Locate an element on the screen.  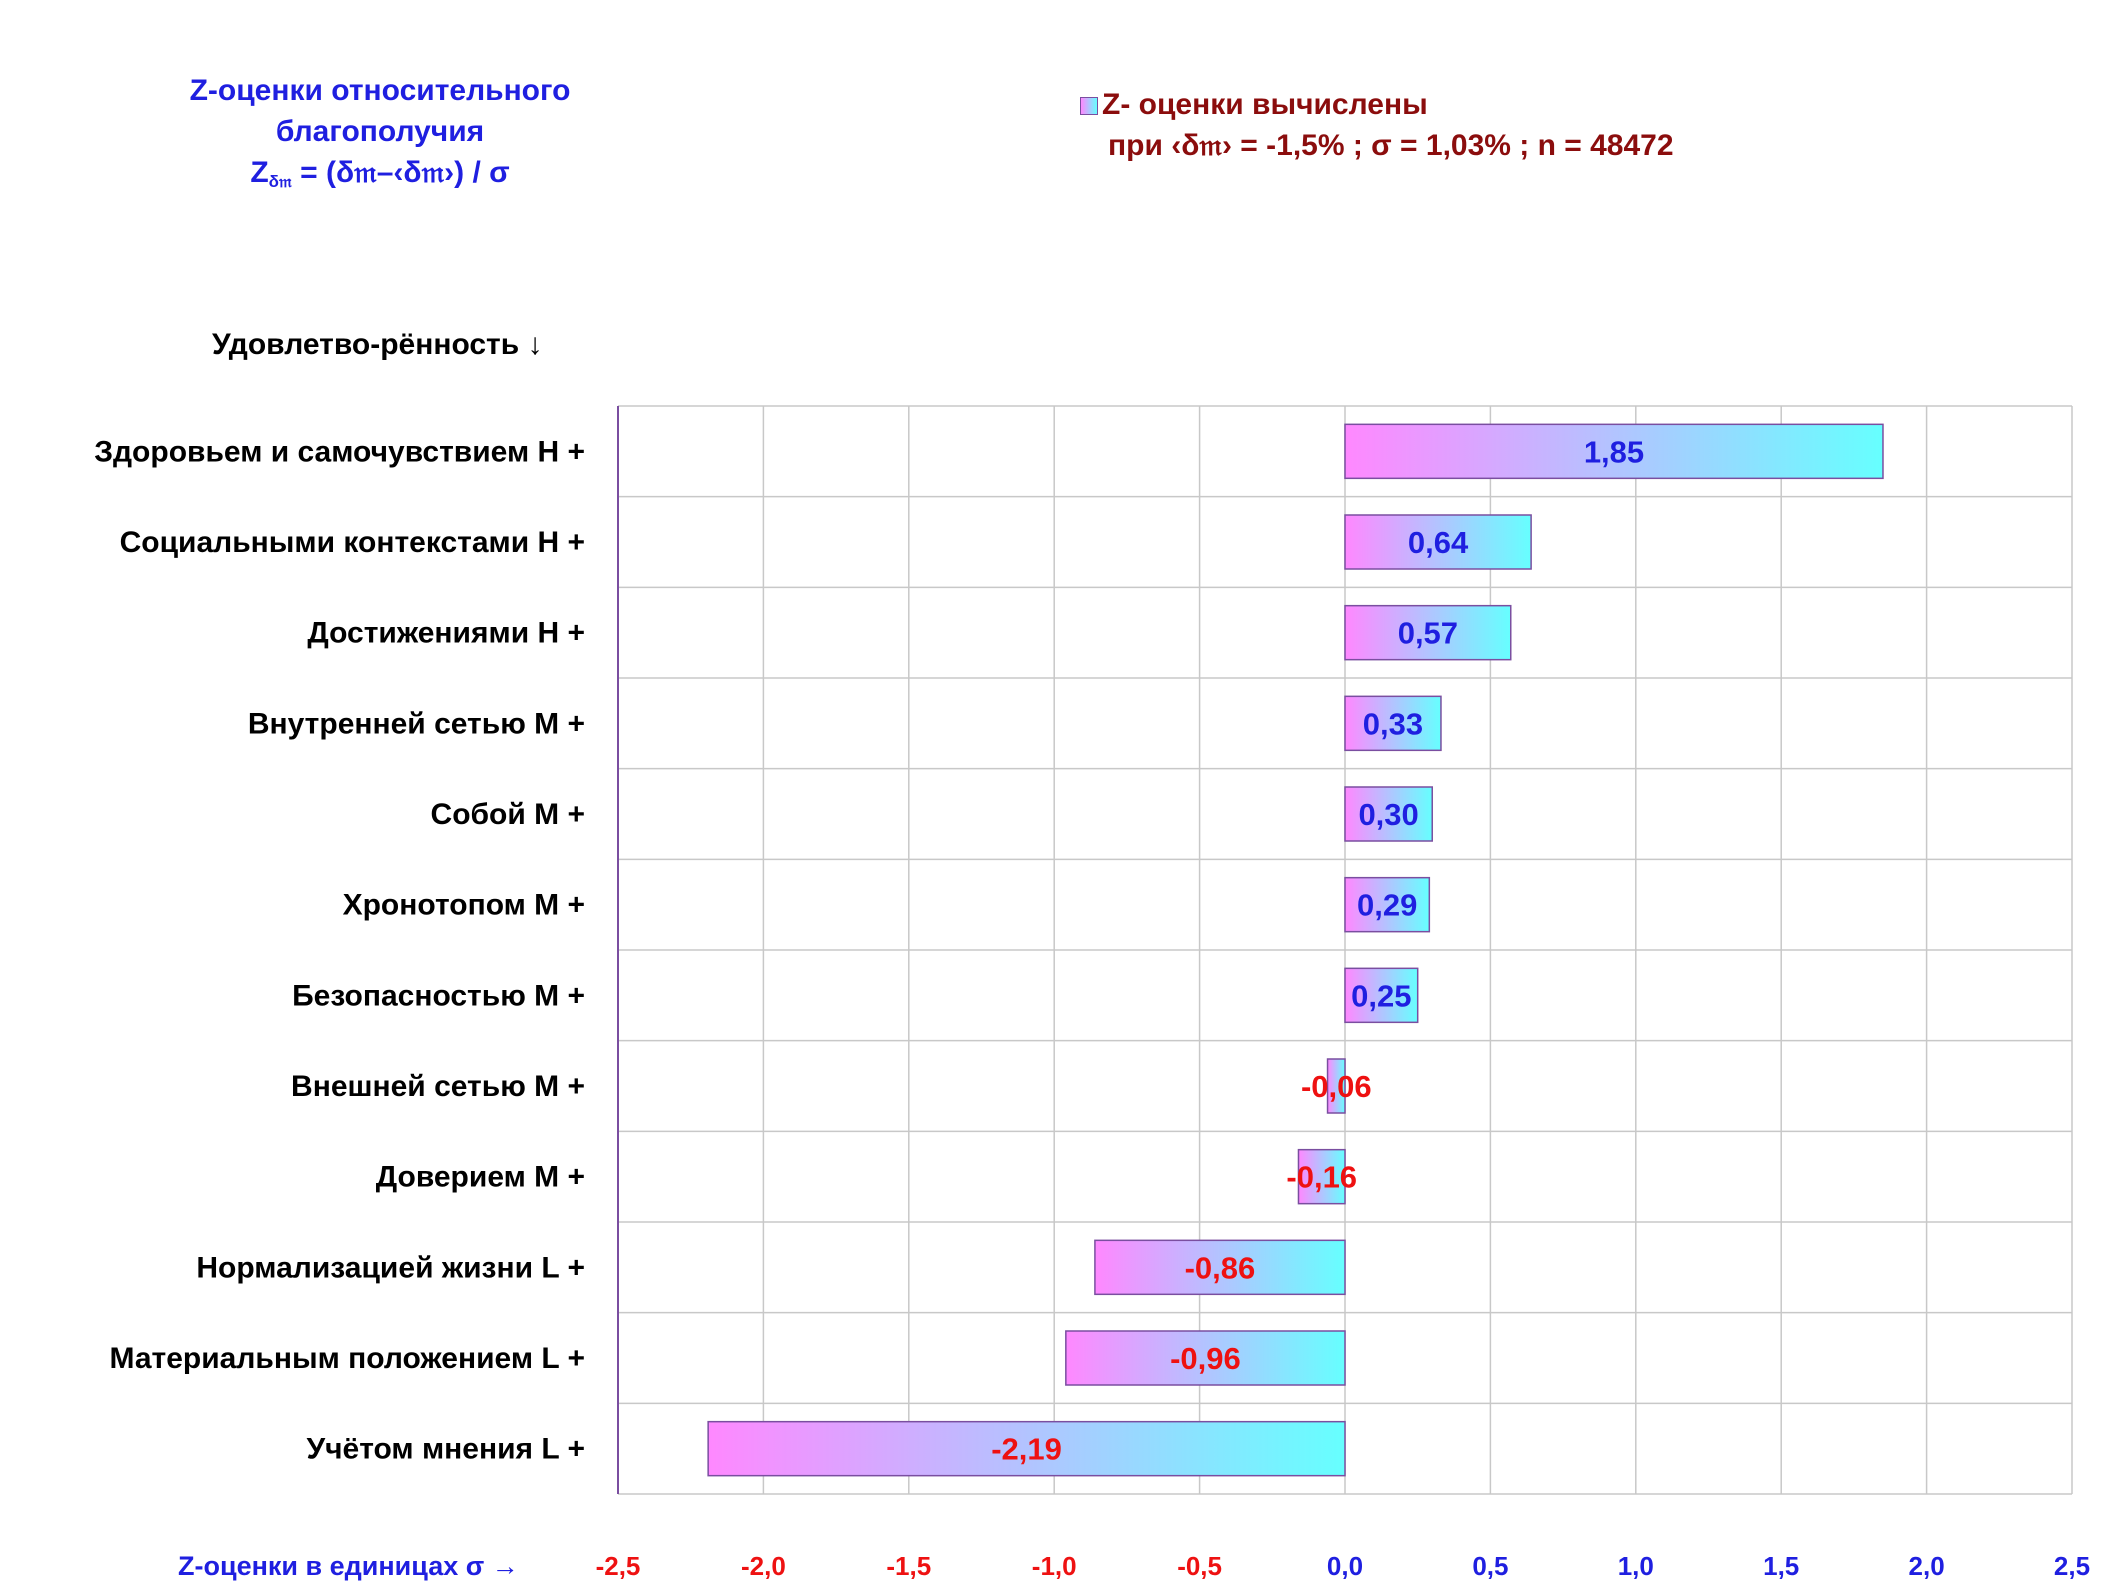
x-tick-labels: -2,5 -2,0 -1,5 -1,0 -0,5 0,0 0,5 1,0 1,5 2,0 2,5 is located at coordinates (1343, 1566).